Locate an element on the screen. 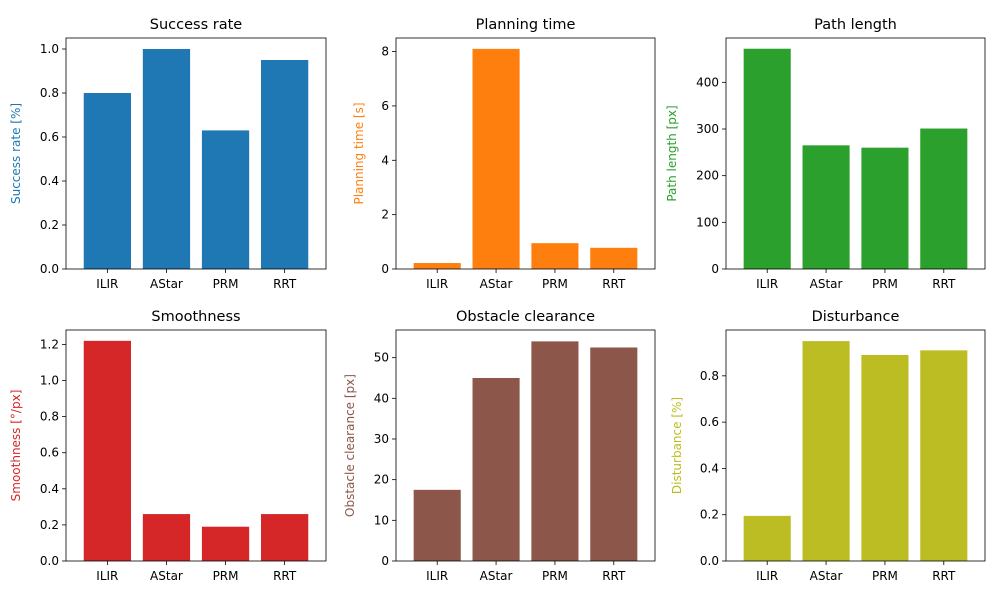  obstacle-clearance-ytick-label: 30 is located at coordinates (381, 439).